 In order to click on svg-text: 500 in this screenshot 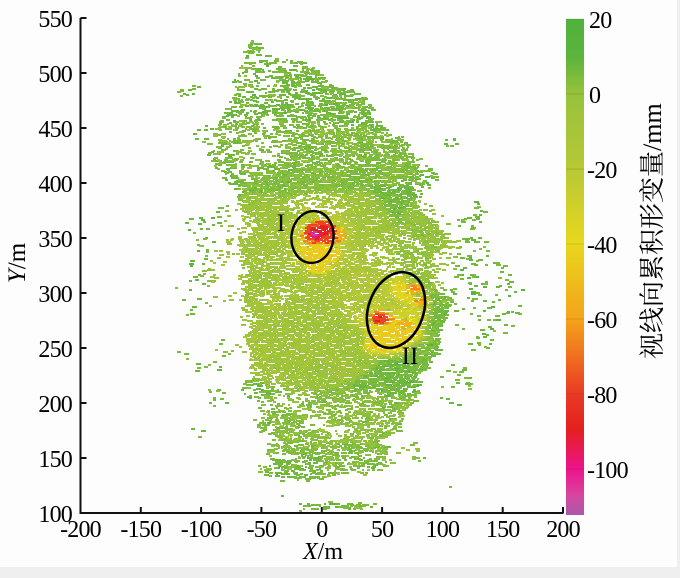, I will do `click(55, 75)`.